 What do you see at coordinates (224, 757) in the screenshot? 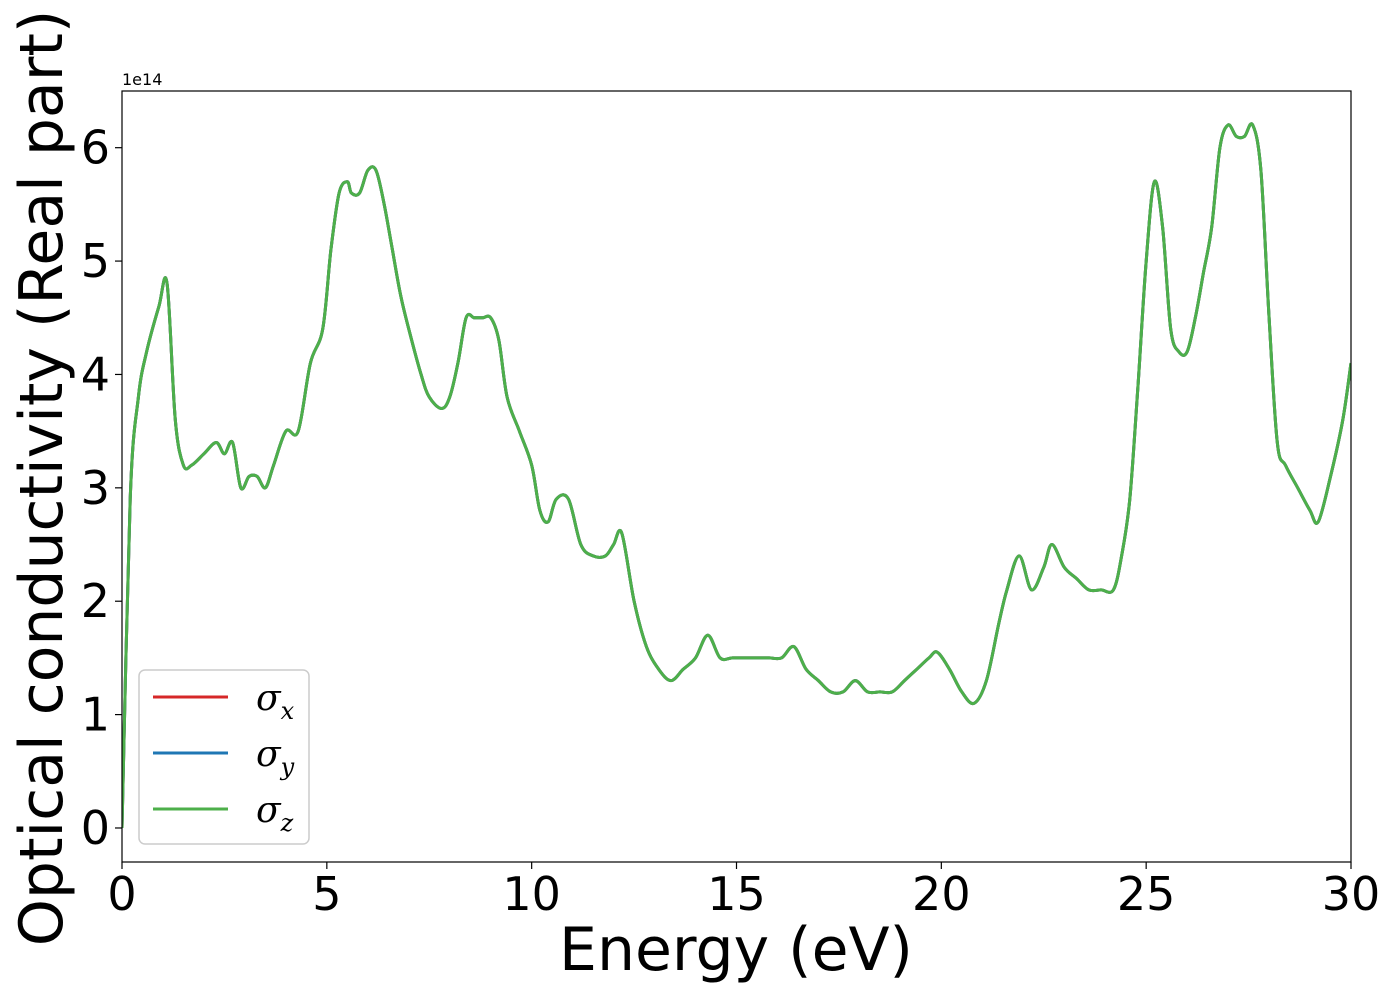
I see `legend-box` at bounding box center [224, 757].